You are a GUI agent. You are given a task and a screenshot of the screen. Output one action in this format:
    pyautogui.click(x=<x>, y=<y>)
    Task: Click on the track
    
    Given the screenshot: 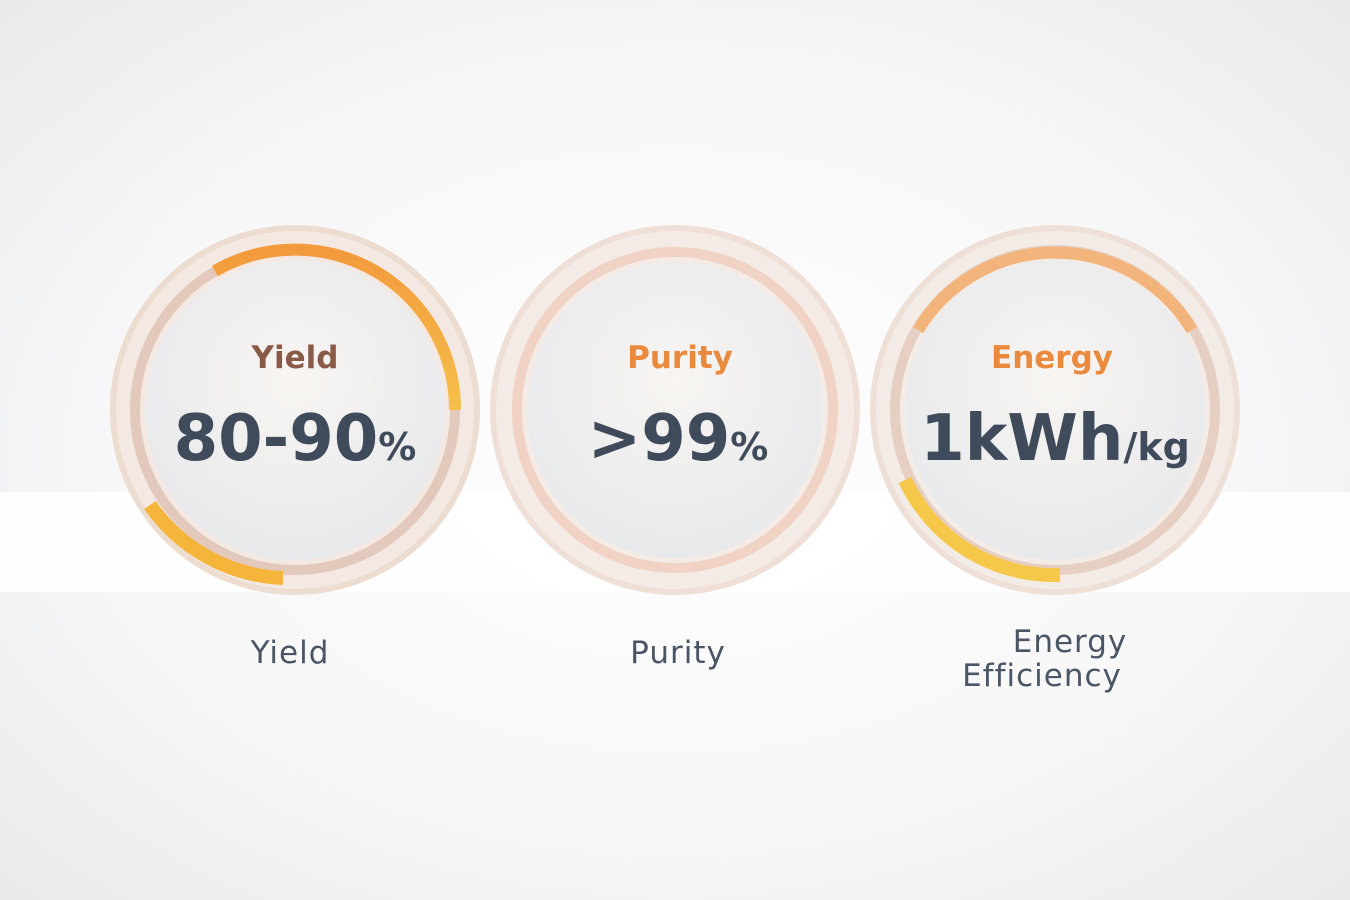 What is the action you would take?
    pyautogui.click(x=675, y=410)
    